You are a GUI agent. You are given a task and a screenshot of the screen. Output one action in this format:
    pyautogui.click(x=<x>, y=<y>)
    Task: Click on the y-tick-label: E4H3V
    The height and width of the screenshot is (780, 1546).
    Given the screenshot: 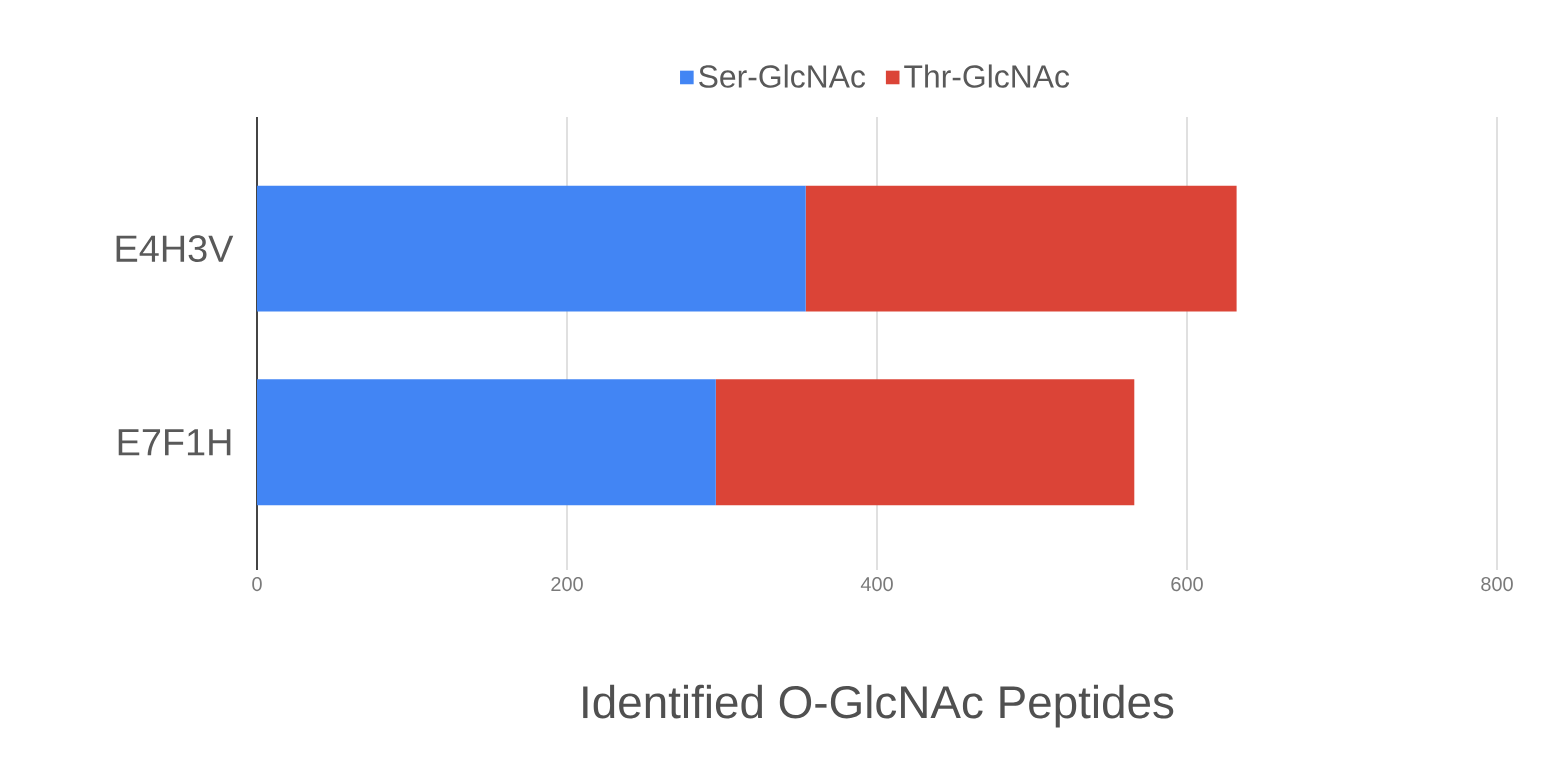 What is the action you would take?
    pyautogui.click(x=175, y=249)
    